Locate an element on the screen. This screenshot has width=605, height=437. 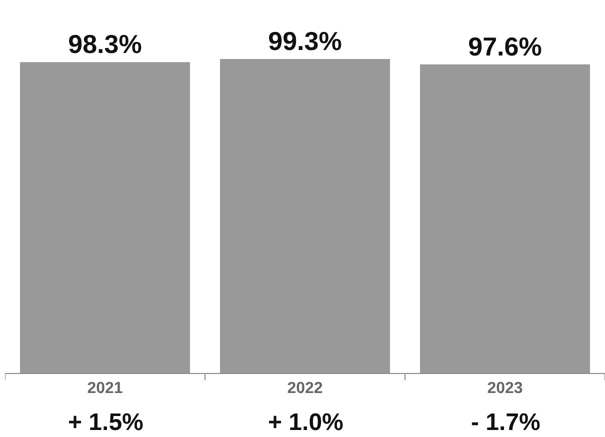
text: - 1.7% is located at coordinates (505, 422).